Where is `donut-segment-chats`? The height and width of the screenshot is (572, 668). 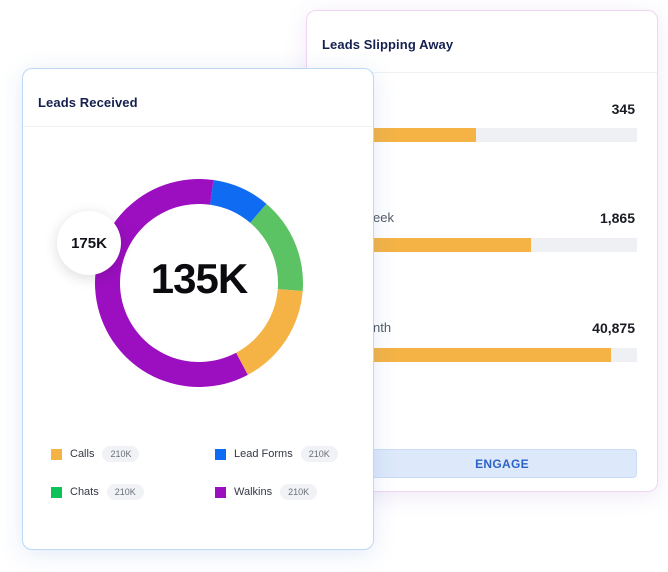
donut-segment-chats is located at coordinates (276, 247).